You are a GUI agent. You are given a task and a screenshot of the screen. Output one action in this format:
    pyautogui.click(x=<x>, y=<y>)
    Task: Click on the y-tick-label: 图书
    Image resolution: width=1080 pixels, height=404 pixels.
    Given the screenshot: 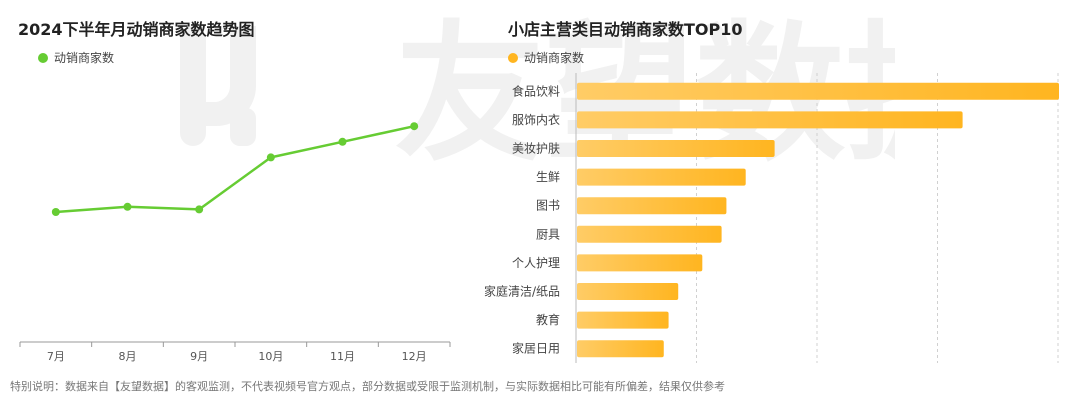 What is the action you would take?
    pyautogui.click(x=548, y=206)
    